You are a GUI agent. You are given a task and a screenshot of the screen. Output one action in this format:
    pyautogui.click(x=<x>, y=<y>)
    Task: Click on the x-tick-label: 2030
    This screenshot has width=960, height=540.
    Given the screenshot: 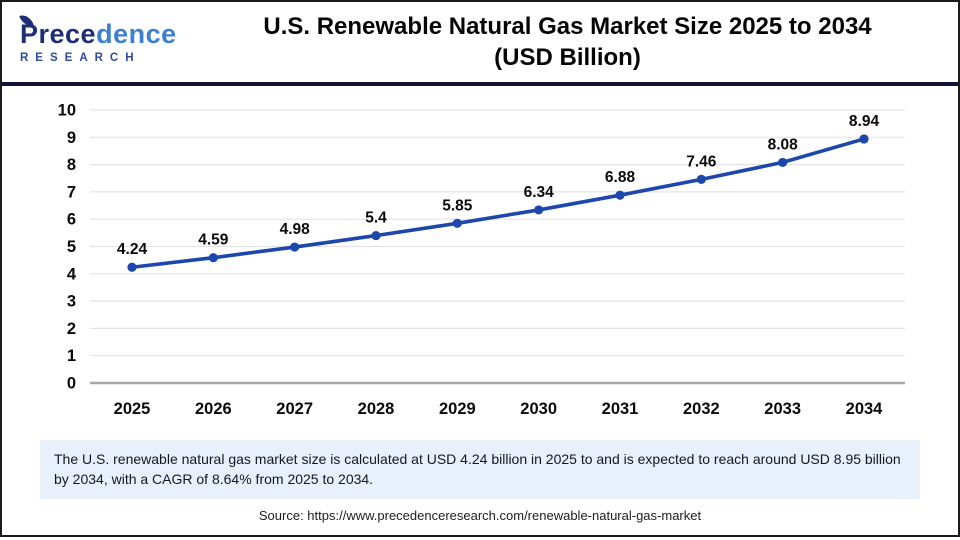 What is the action you would take?
    pyautogui.click(x=538, y=409)
    